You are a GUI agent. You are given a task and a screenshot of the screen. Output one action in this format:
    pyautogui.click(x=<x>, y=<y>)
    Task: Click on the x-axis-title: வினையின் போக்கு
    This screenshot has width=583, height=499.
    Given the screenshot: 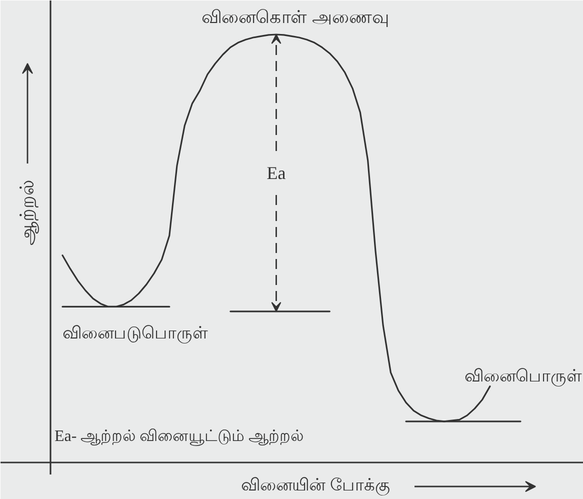 What is the action you would take?
    pyautogui.click(x=315, y=486)
    